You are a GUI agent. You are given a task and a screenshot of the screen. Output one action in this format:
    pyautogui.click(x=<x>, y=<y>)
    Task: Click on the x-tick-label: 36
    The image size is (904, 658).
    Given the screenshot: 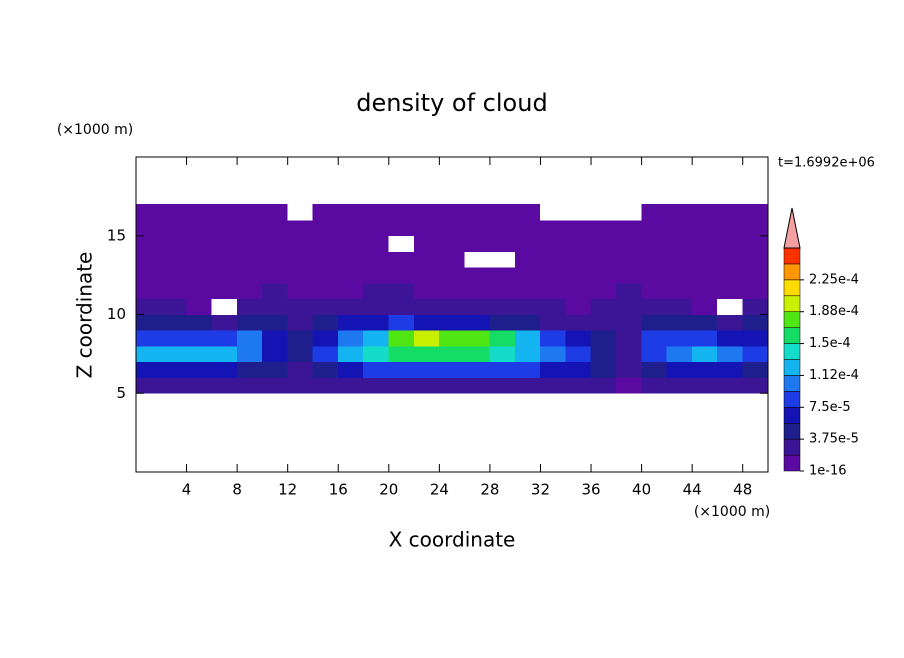 What is the action you would take?
    pyautogui.click(x=590, y=490)
    